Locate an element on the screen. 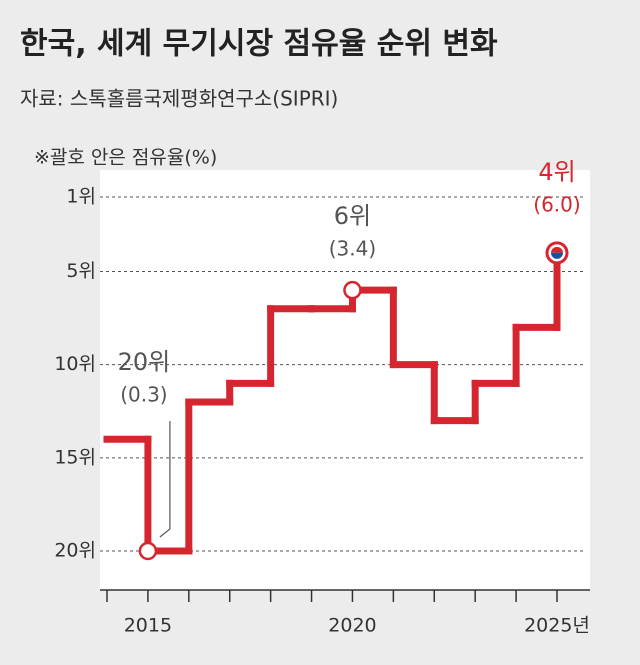 This screenshot has height=665, width=640. x-tick-label: 2015 is located at coordinates (148, 626).